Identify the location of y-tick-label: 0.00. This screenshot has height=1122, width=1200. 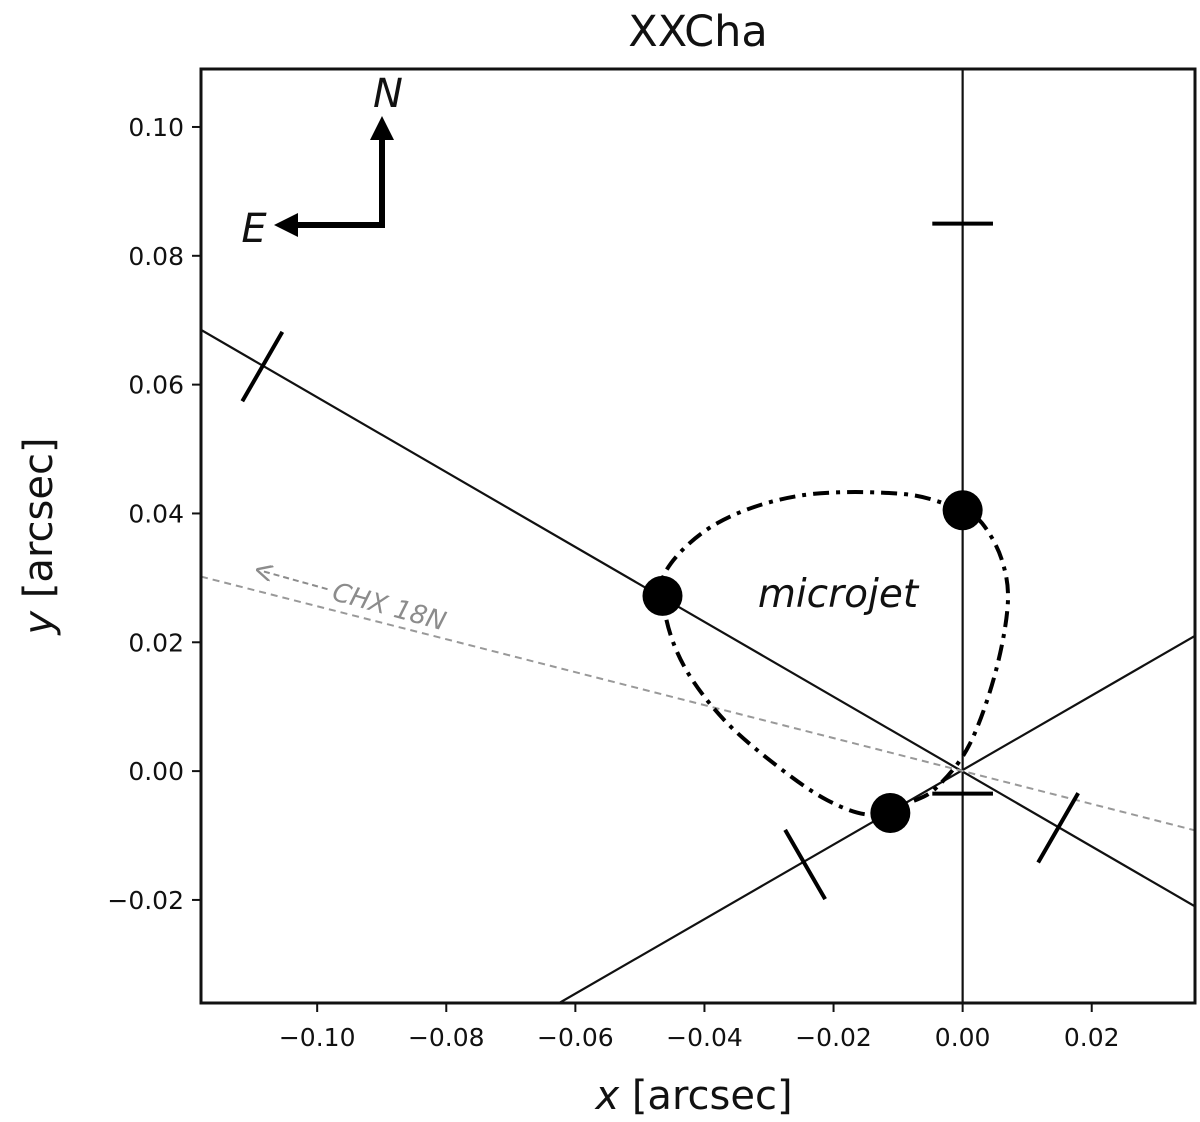
(156, 771).